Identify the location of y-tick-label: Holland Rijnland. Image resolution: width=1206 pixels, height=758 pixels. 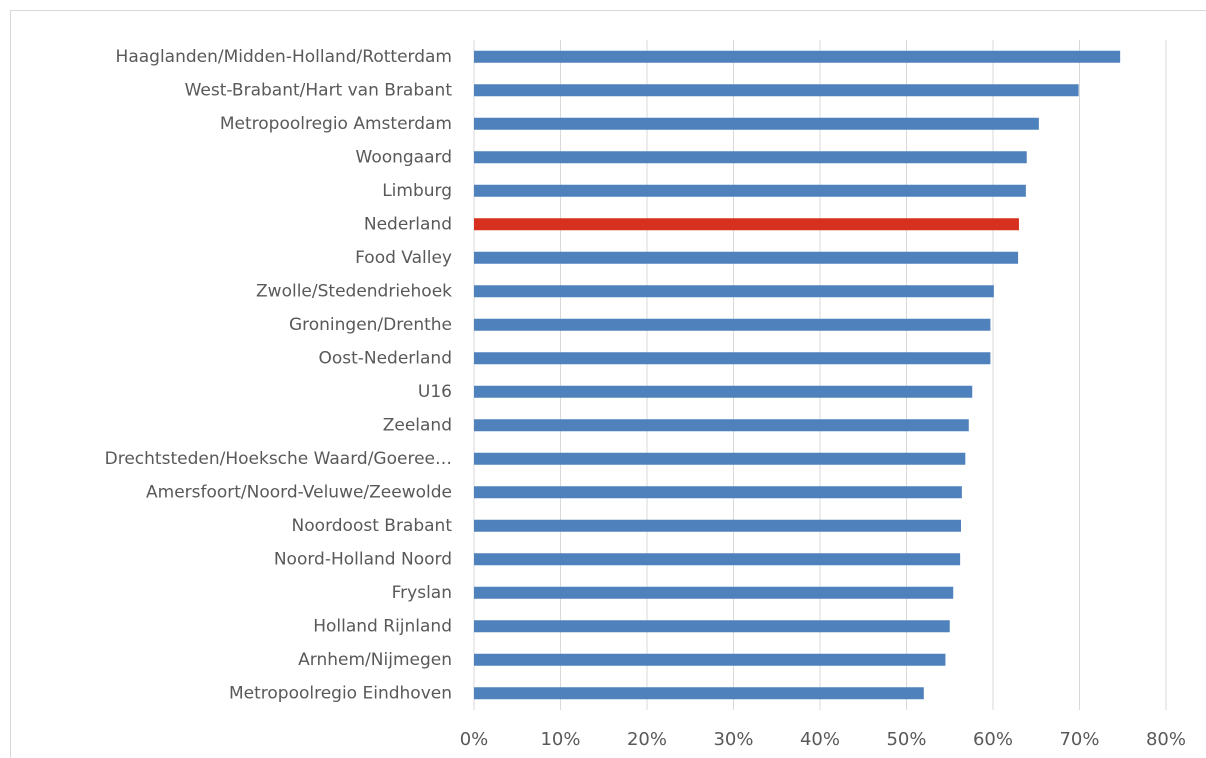
(382, 626).